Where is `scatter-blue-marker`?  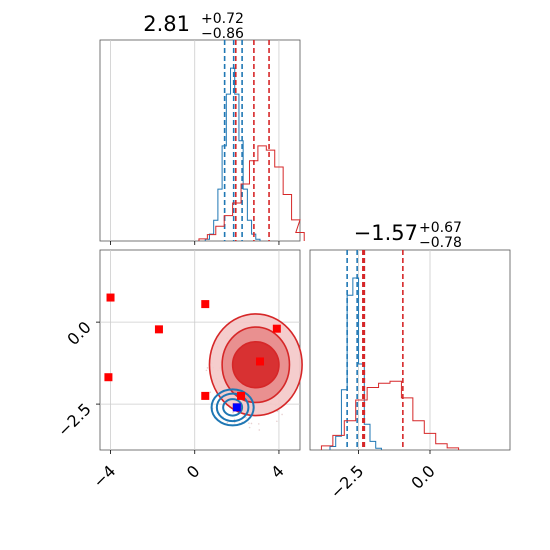 scatter-blue-marker is located at coordinates (236, 407).